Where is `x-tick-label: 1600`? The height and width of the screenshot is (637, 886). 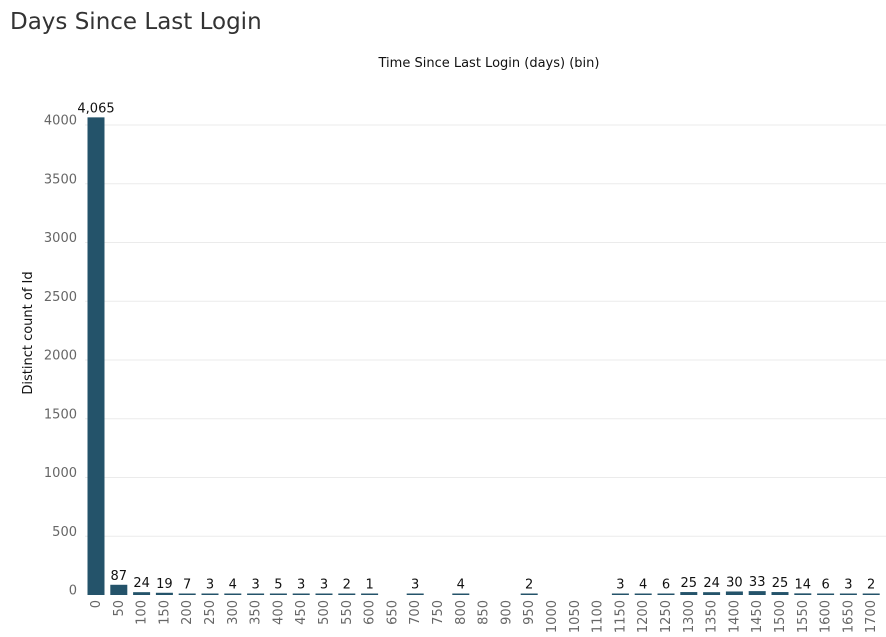
x-tick-label: 1600 is located at coordinates (826, 616).